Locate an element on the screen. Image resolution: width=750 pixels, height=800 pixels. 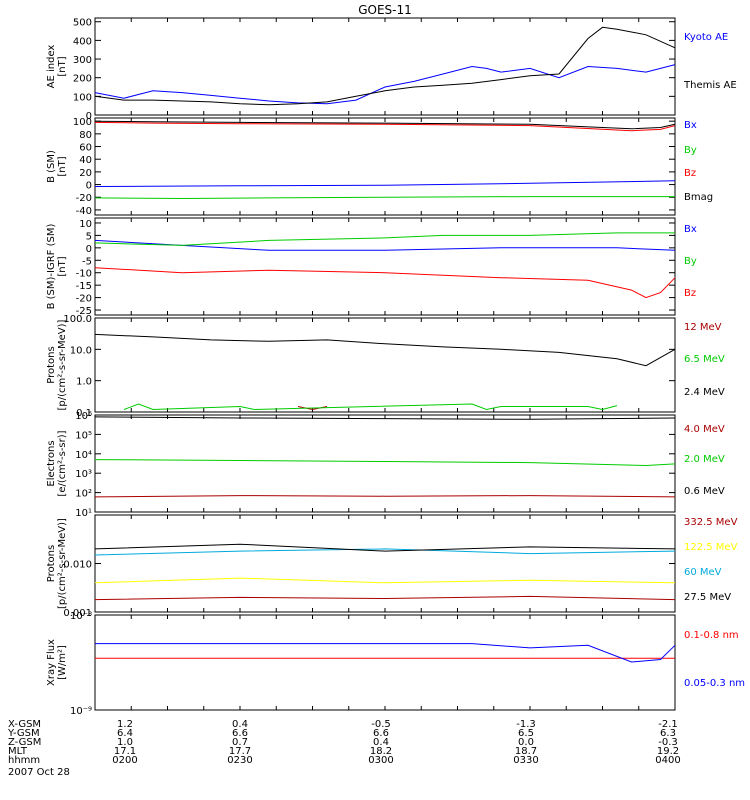
ephemeris-value: 18.7 is located at coordinates (526, 751).